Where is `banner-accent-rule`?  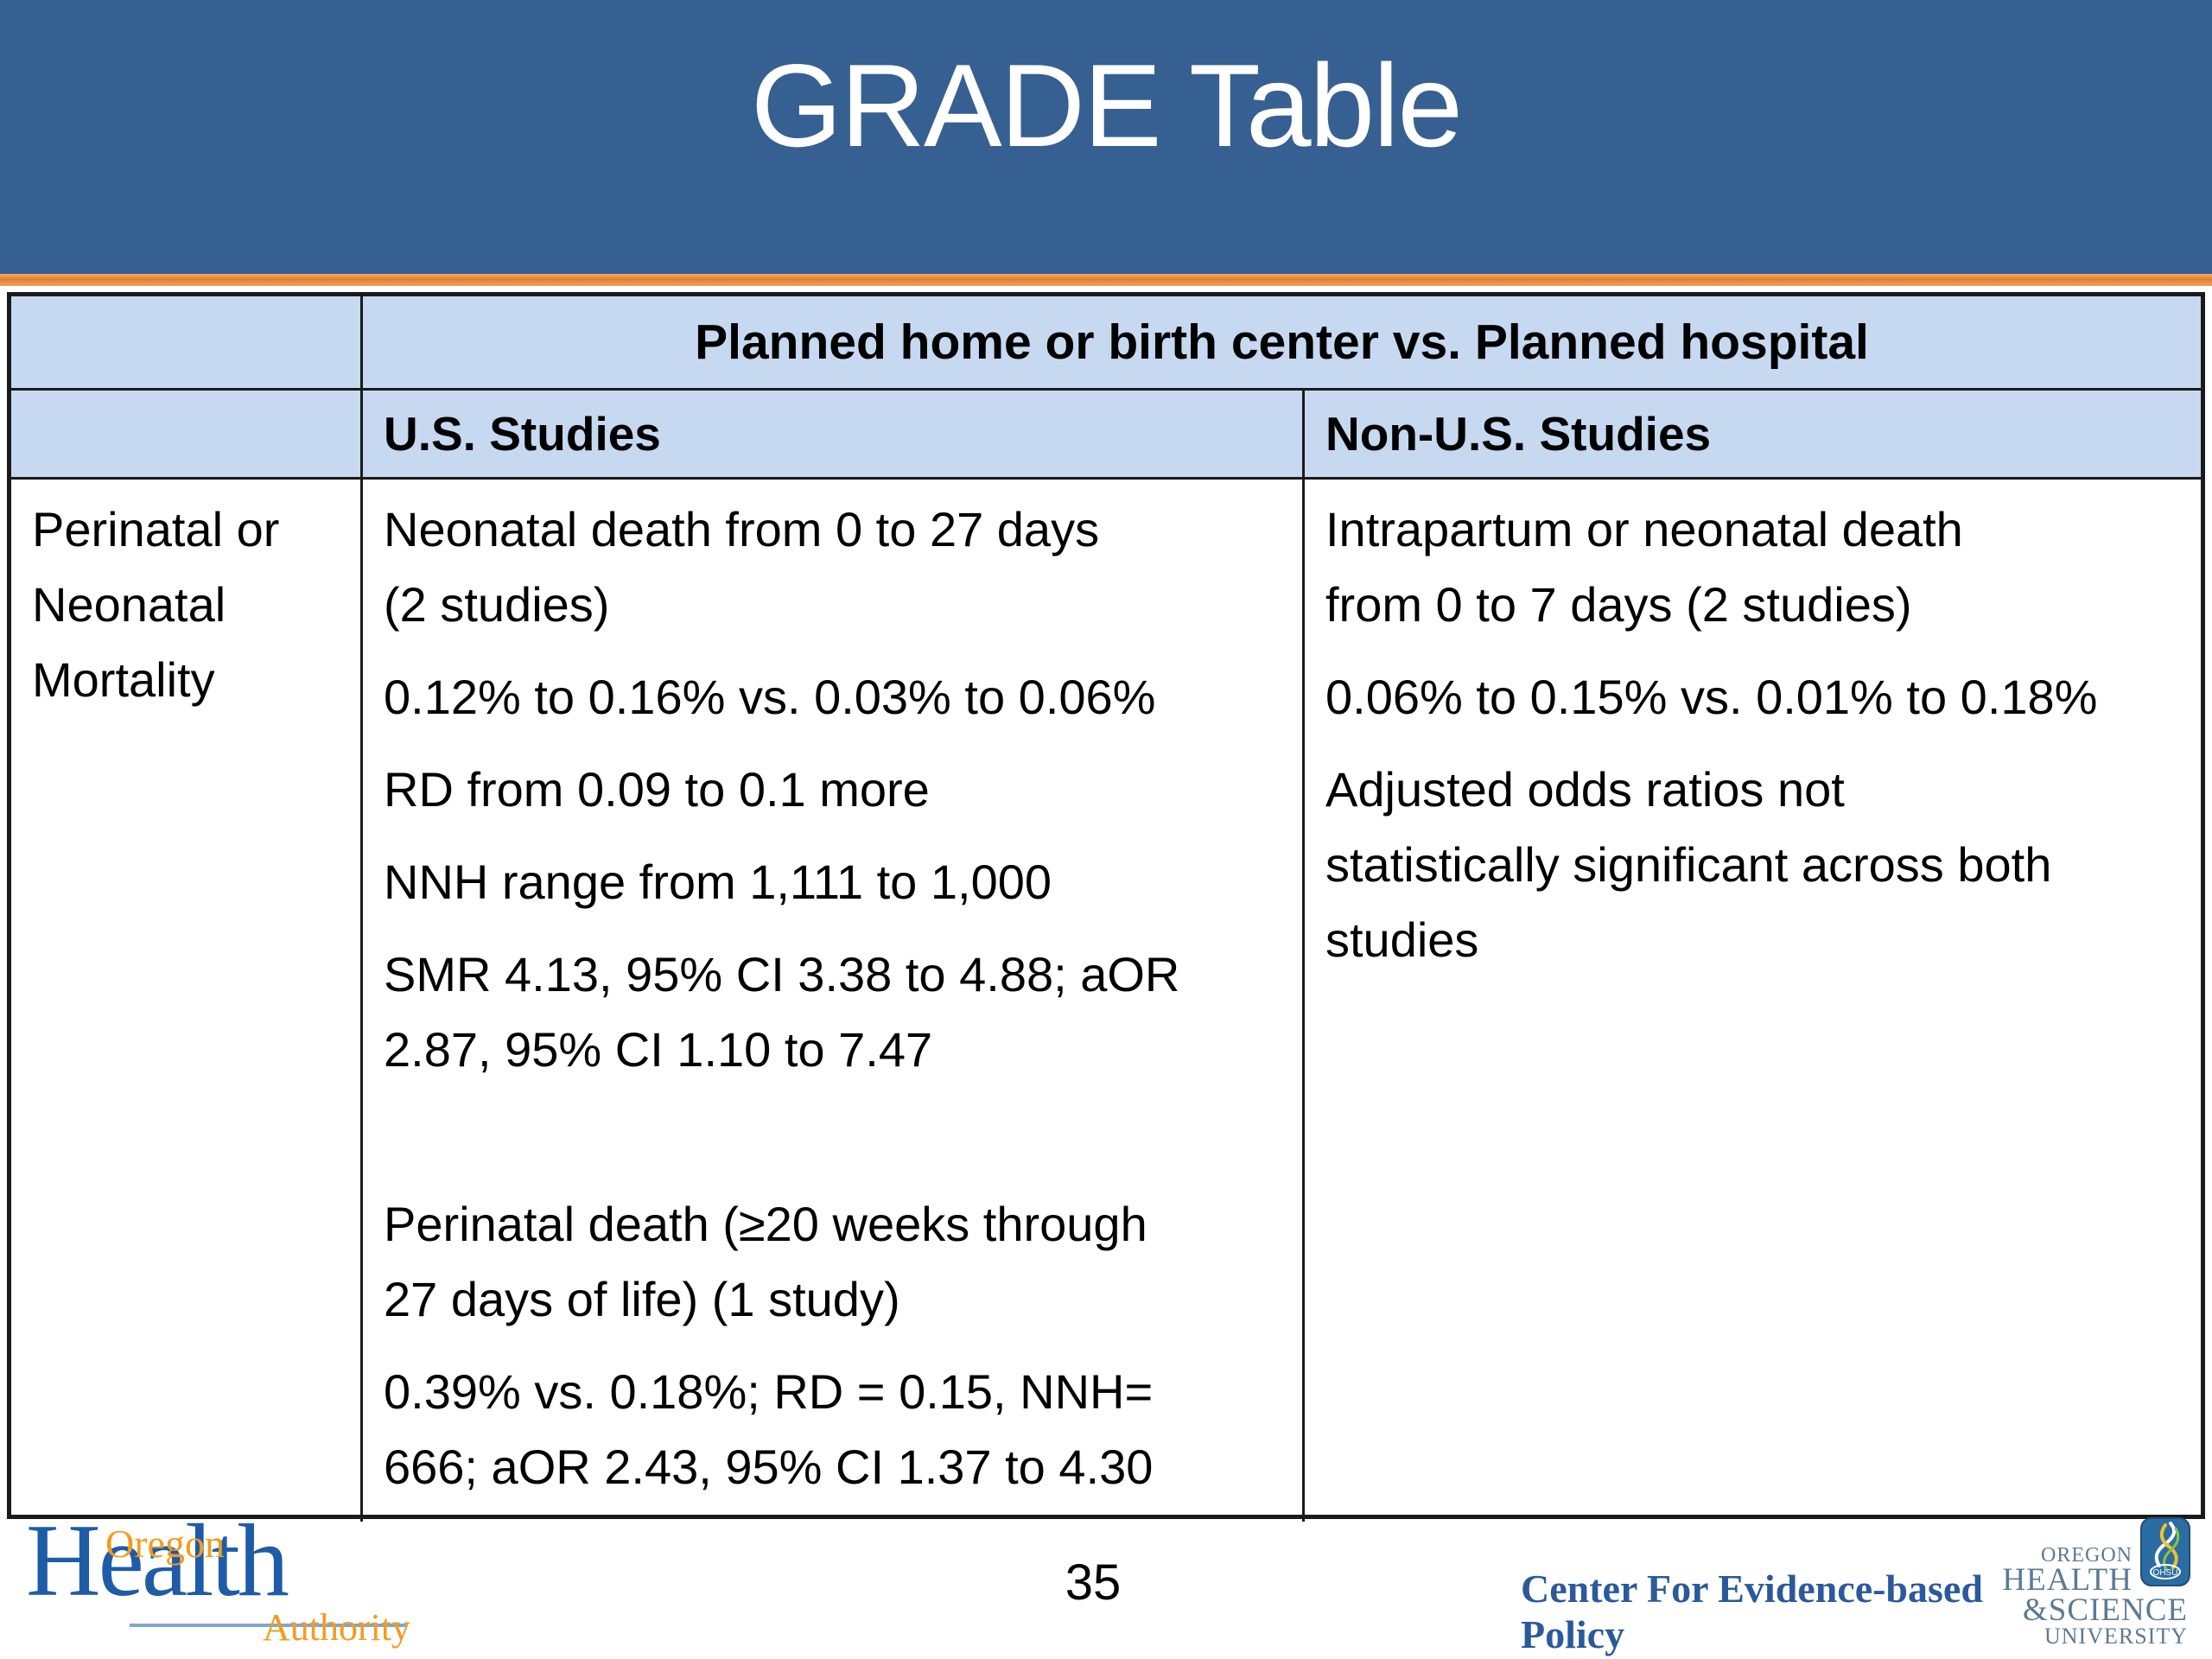
banner-accent-rule is located at coordinates (1106, 280).